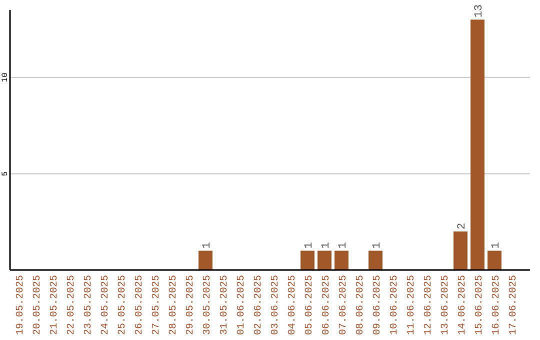 The image size is (540, 340). Describe the element at coordinates (480, 305) in the screenshot. I see `x-tick-label: 15.06.2025` at that location.